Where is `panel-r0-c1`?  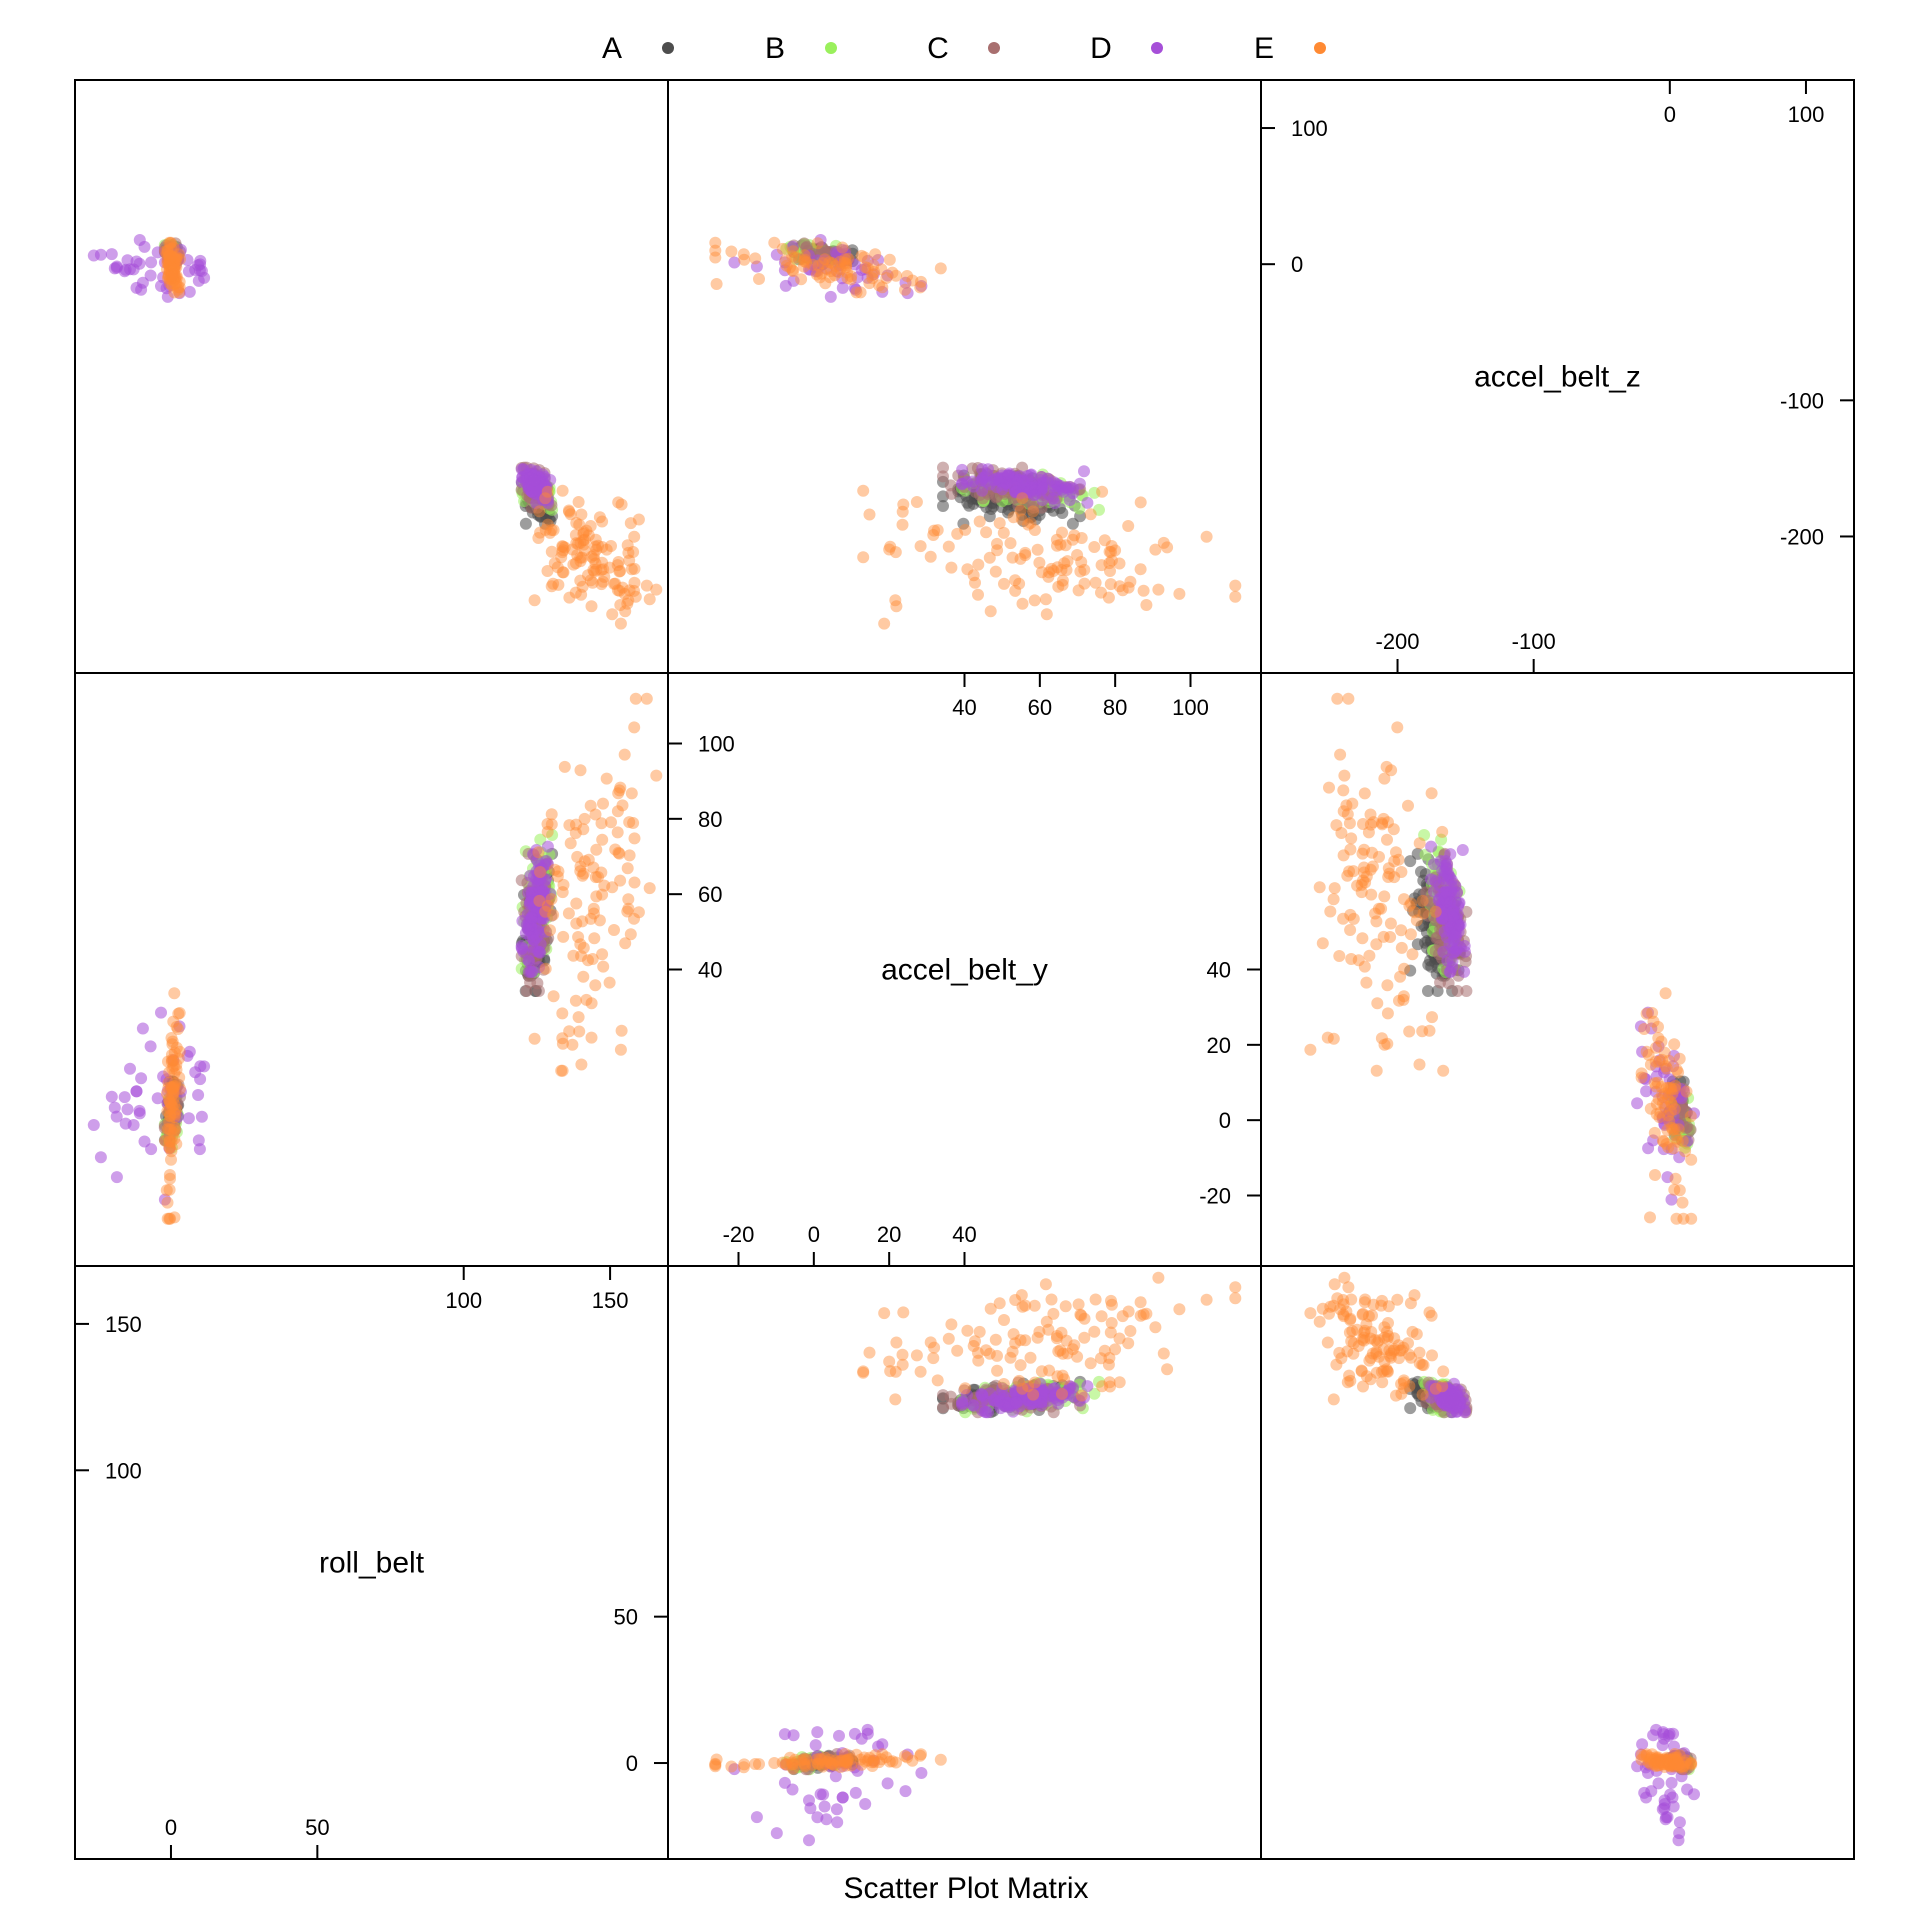
panel-r0-c1 is located at coordinates (964, 376).